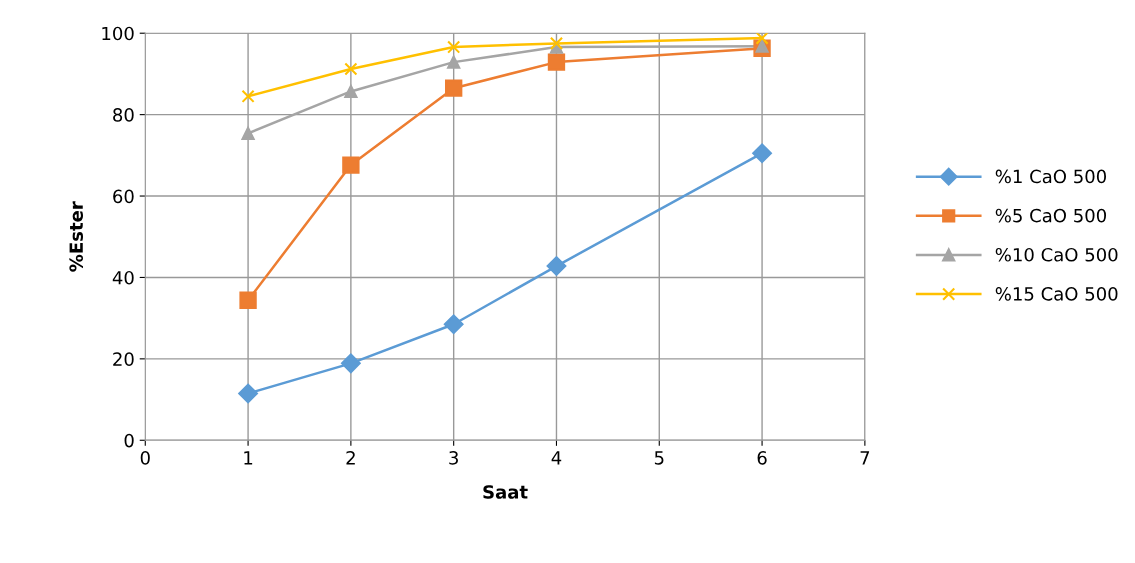 This screenshot has height=563, width=1135. Describe the element at coordinates (248, 458) in the screenshot. I see `x-tick-label: 1` at that location.